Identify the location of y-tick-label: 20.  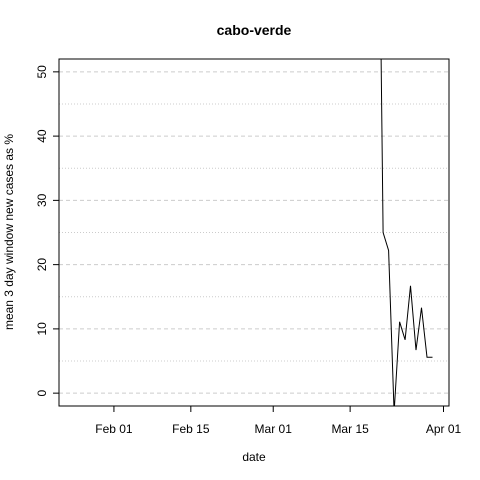
(42, 265).